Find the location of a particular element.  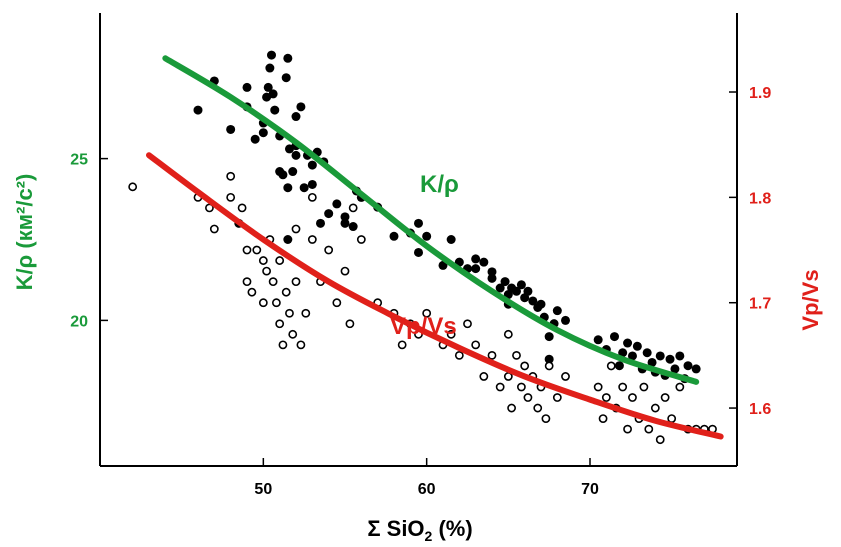

x-tick-label: 70 is located at coordinates (590, 489).